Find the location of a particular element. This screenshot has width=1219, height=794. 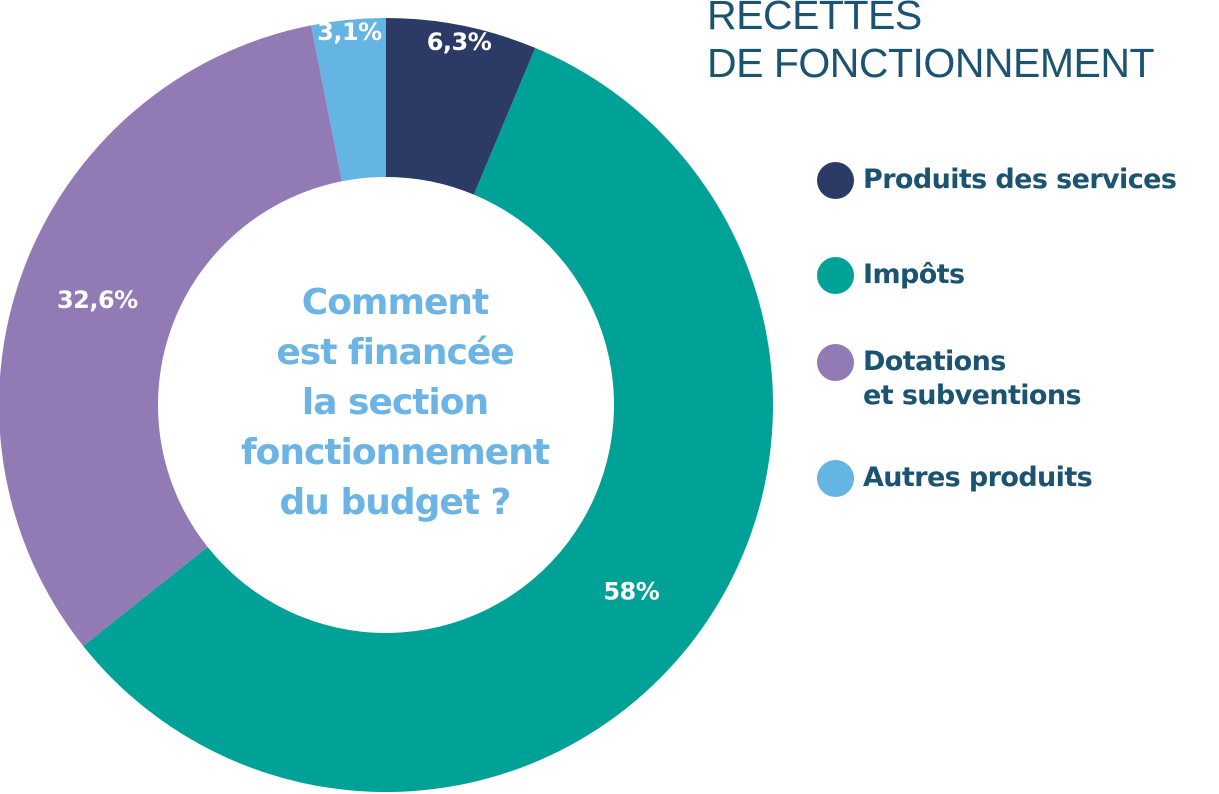

center-text-line: fonctionnement is located at coordinates (395, 452).